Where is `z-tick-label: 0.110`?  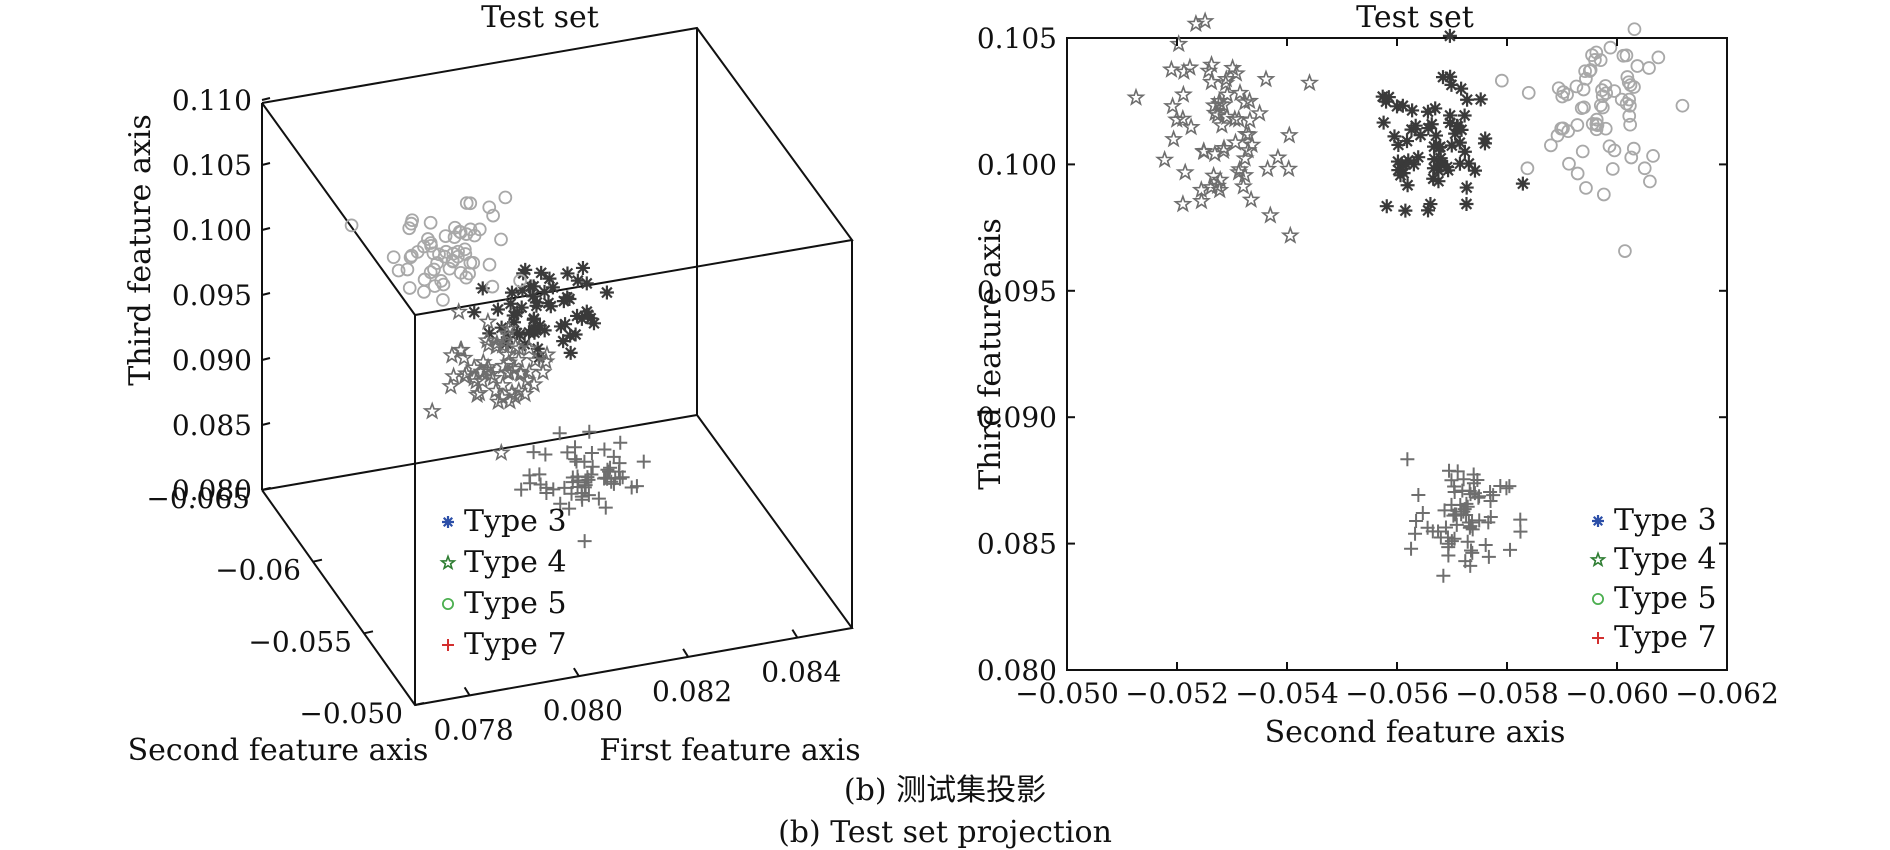
z-tick-label: 0.110 is located at coordinates (212, 100).